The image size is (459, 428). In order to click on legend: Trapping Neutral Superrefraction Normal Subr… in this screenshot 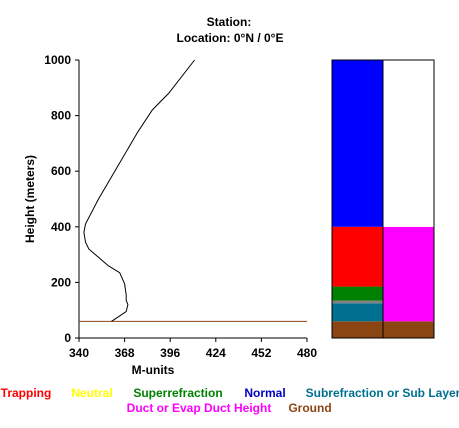, I will do `click(230, 400)`.